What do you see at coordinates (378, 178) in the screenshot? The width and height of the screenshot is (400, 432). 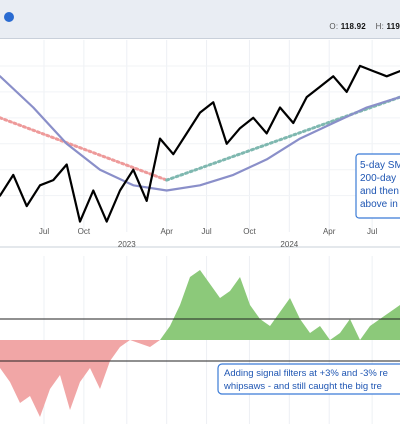 I see `price-annotation-text: 200-day` at bounding box center [378, 178].